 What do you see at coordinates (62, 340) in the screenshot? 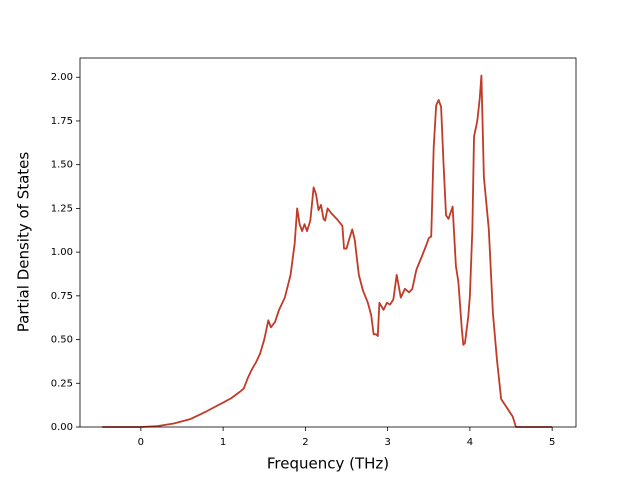
I see `y-tick-label: 0.50` at bounding box center [62, 340].